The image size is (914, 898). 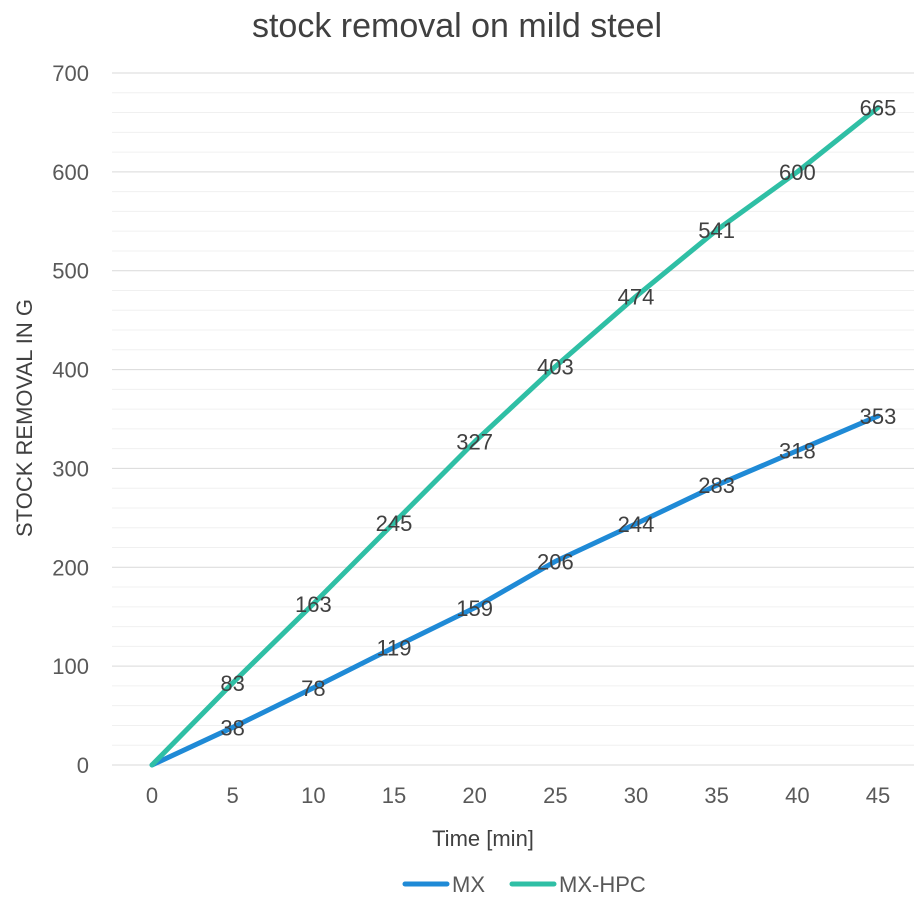 What do you see at coordinates (555, 367) in the screenshot?
I see `data-label: 403` at bounding box center [555, 367].